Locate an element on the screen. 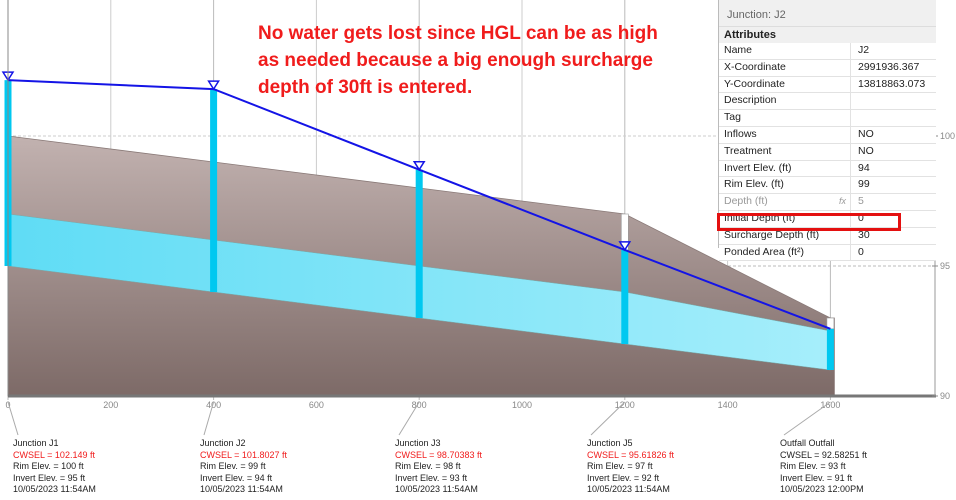 The image size is (956, 500). x-tick-label: 200 is located at coordinates (110, 405).